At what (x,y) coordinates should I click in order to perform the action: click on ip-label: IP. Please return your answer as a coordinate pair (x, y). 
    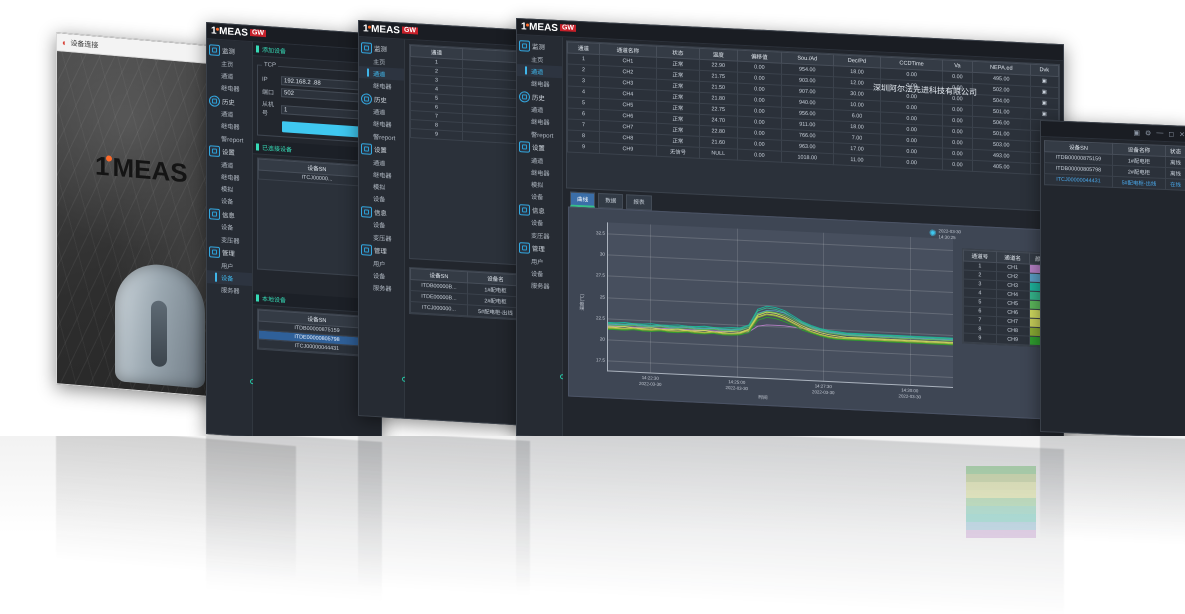
    Looking at the image, I should click on (265, 79).